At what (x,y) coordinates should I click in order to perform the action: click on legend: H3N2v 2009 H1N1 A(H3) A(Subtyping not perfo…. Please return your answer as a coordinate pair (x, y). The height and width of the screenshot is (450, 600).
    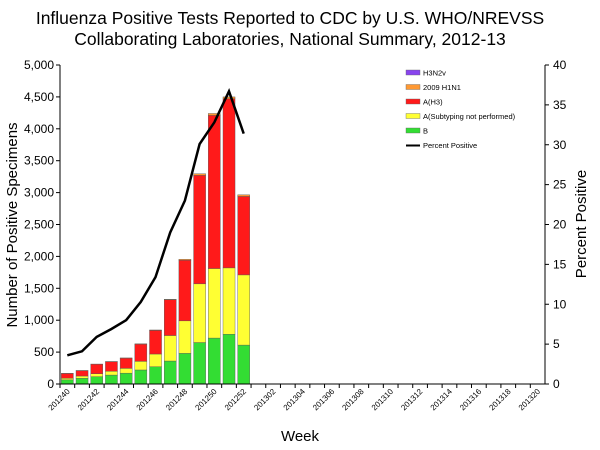
    Looking at the image, I should click on (460, 109).